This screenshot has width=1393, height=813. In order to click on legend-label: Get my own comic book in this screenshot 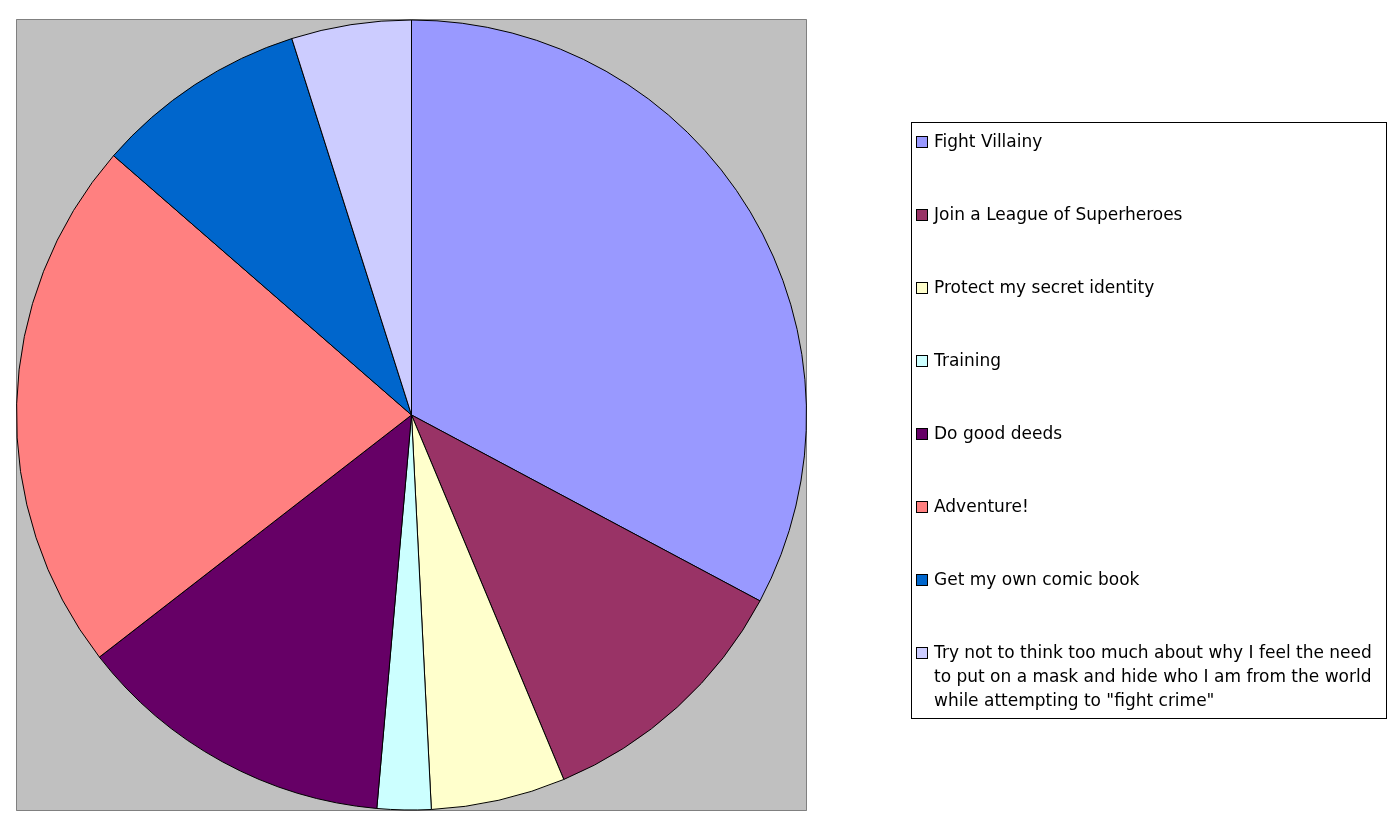, I will do `click(1037, 579)`.